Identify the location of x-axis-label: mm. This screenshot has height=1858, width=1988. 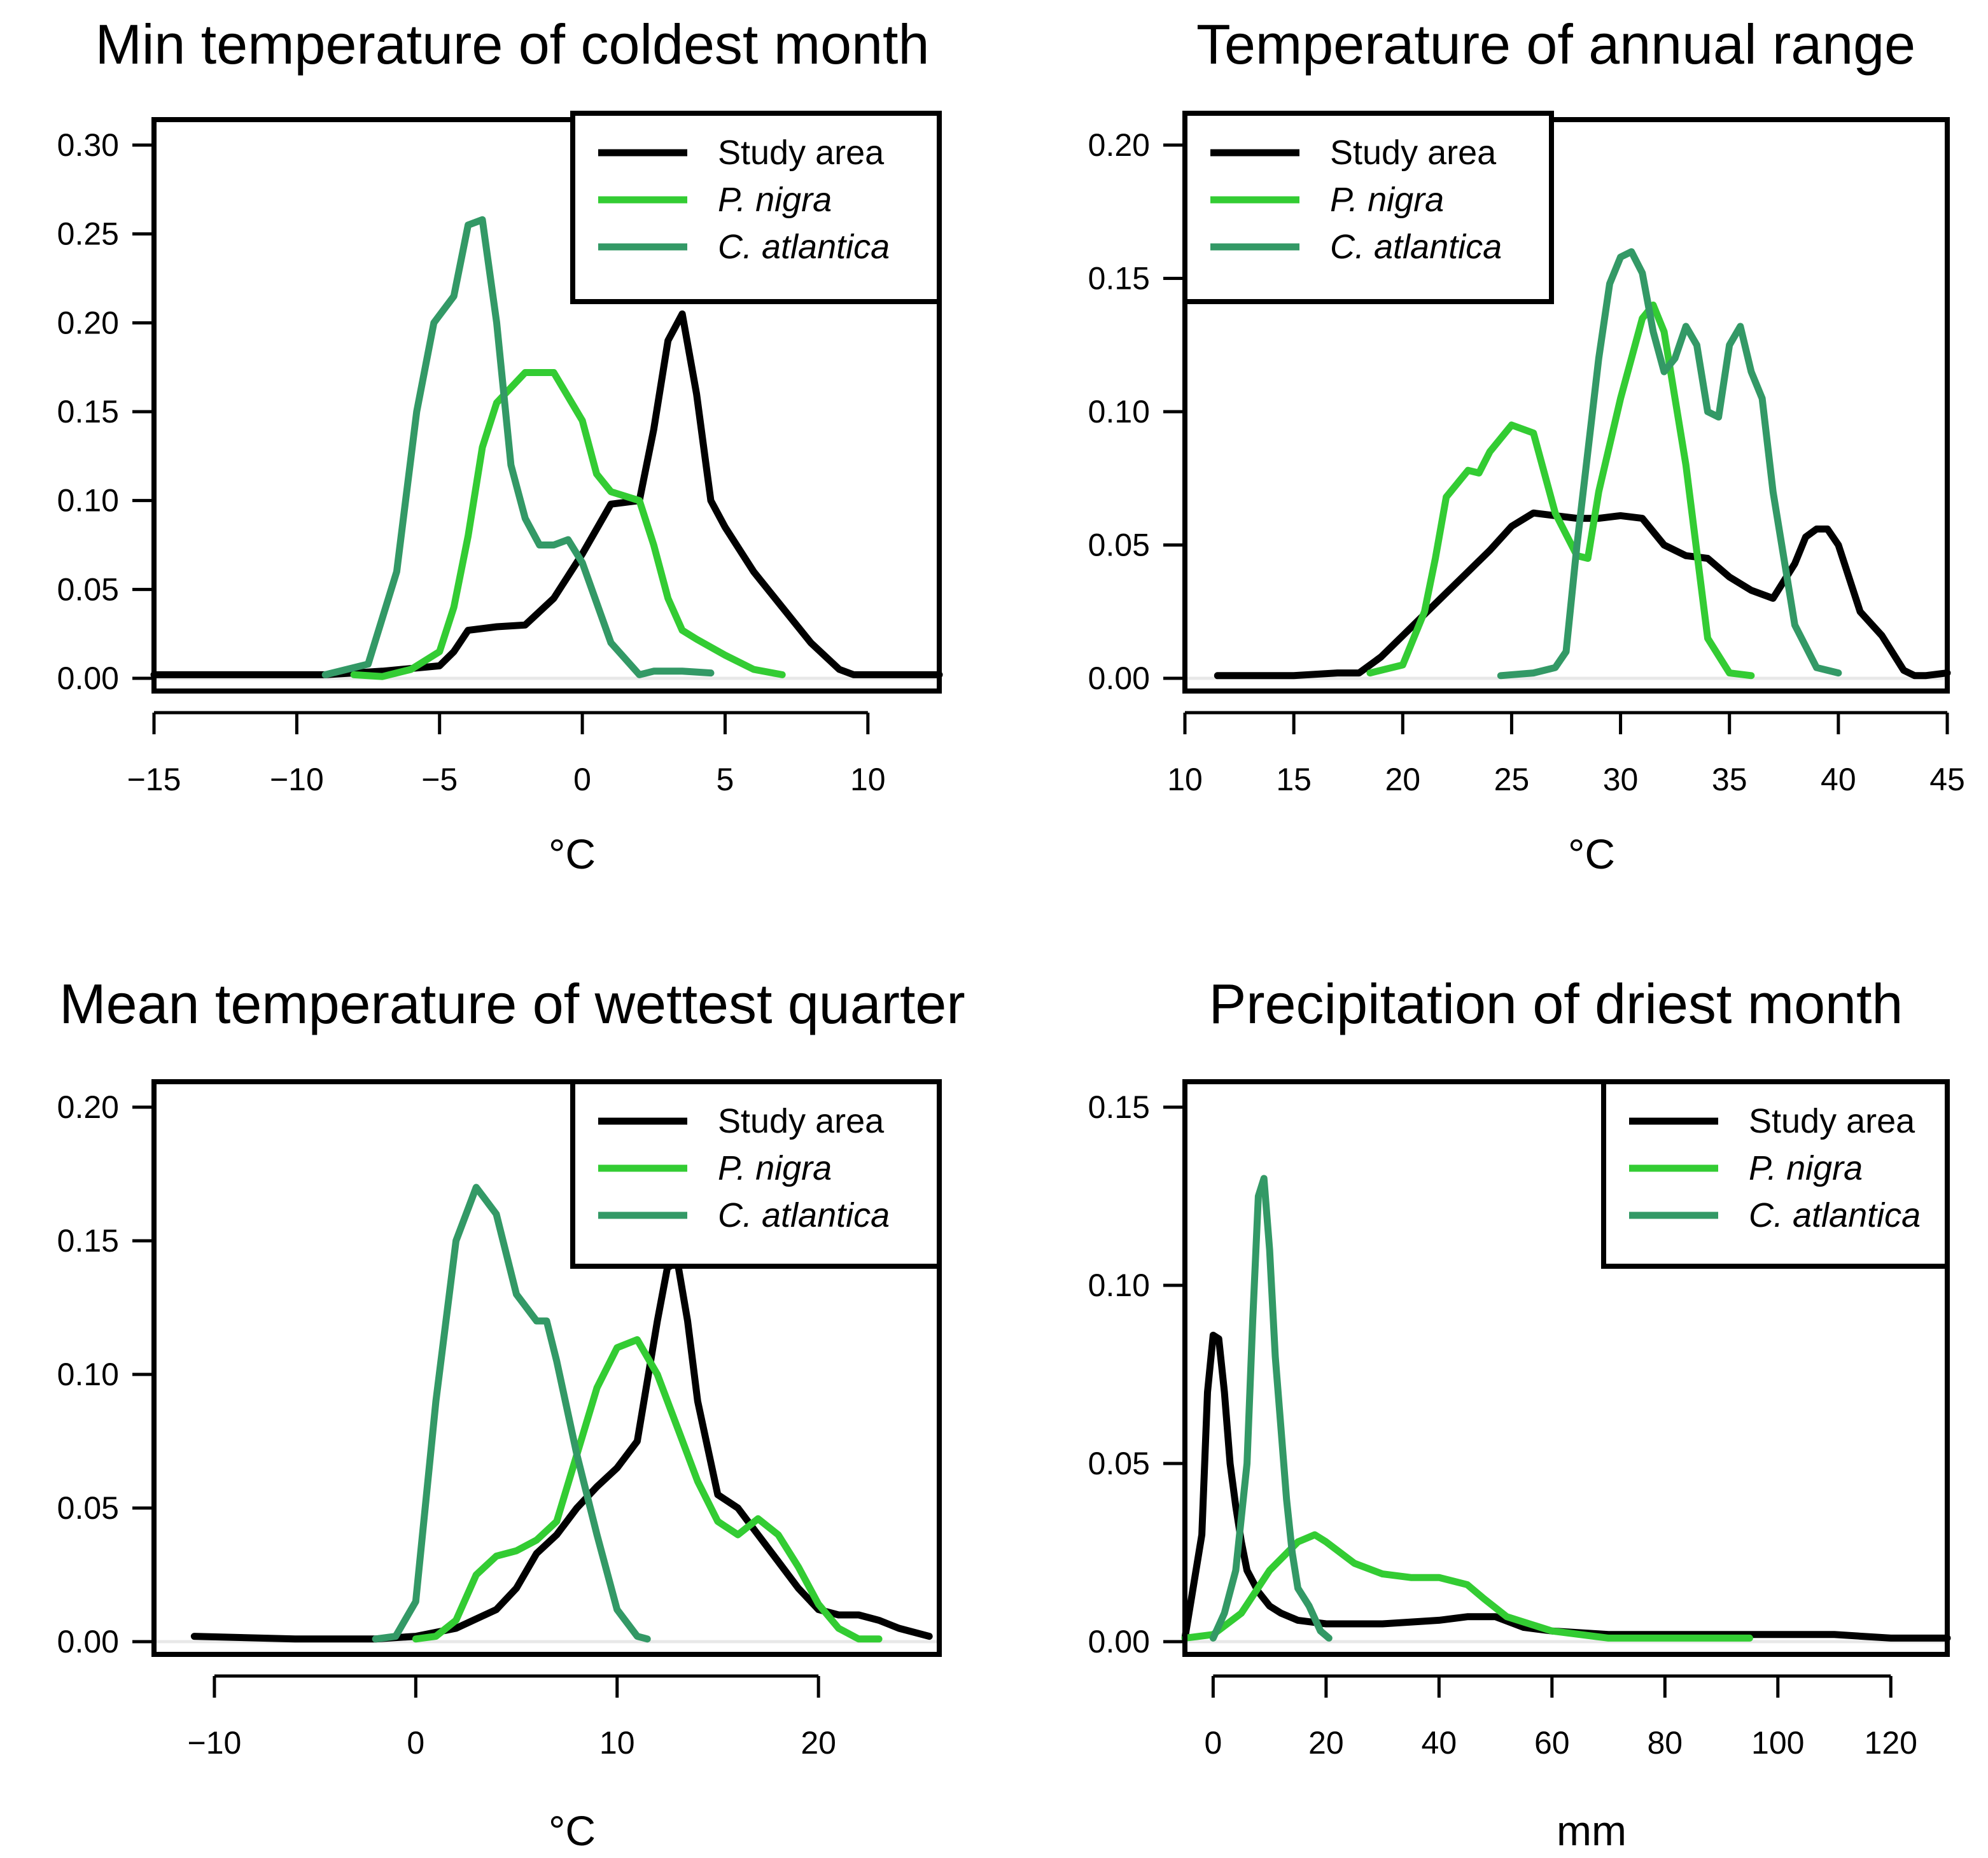
(1592, 1830).